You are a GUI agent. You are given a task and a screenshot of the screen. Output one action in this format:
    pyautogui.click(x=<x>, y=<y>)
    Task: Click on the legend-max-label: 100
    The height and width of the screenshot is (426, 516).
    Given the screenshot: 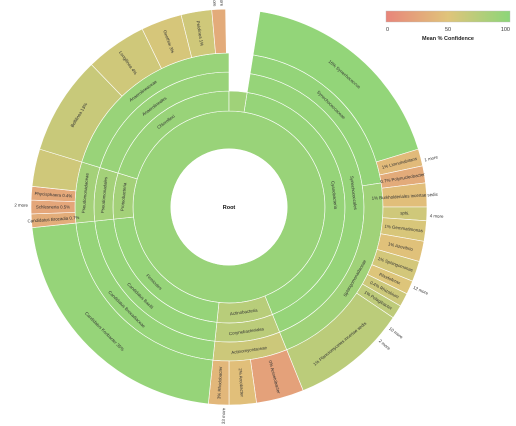 What is the action you would take?
    pyautogui.click(x=505, y=30)
    